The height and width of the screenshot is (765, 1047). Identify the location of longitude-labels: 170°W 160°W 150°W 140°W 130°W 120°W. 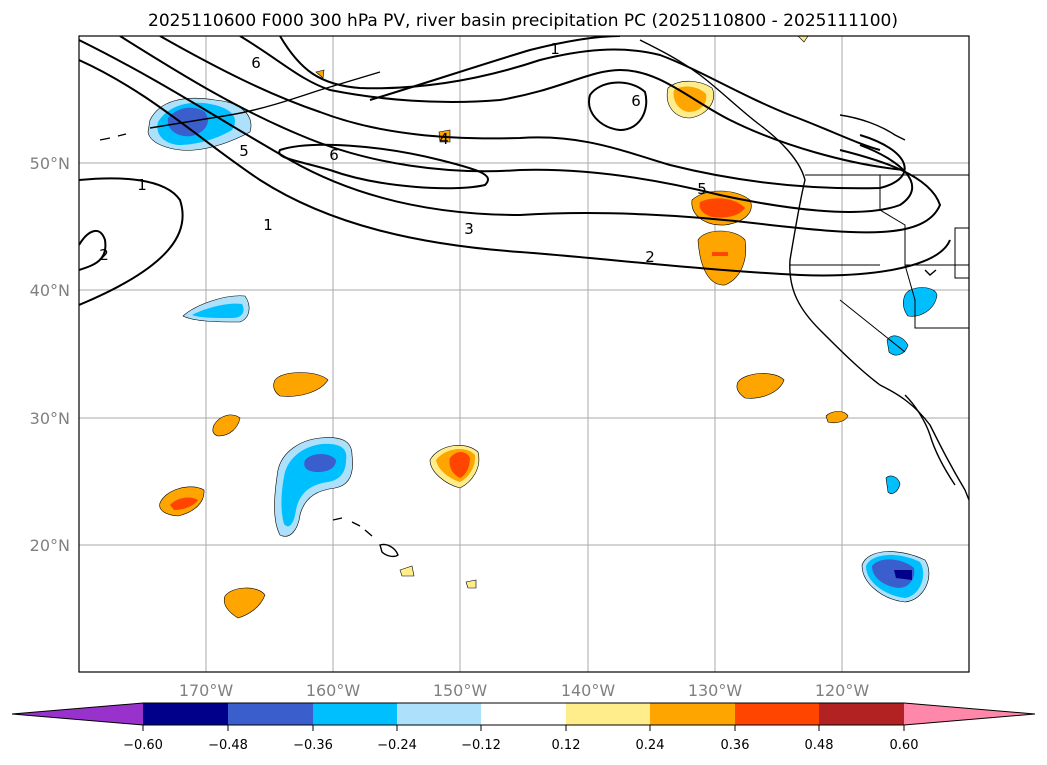
(524, 690).